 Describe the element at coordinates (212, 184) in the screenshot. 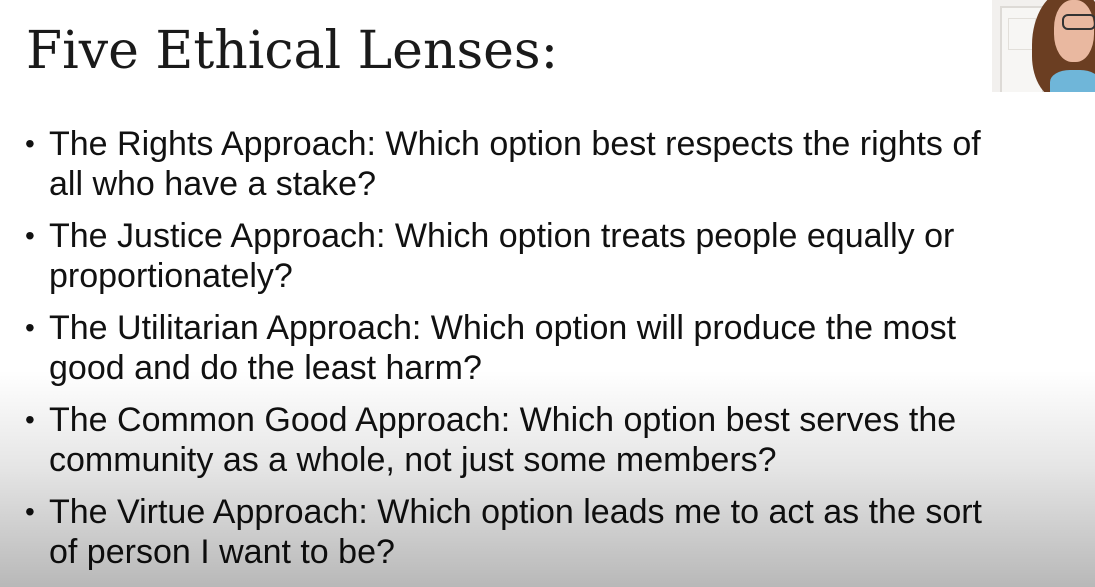

I see `bullet-line: all who have a stake?` at that location.